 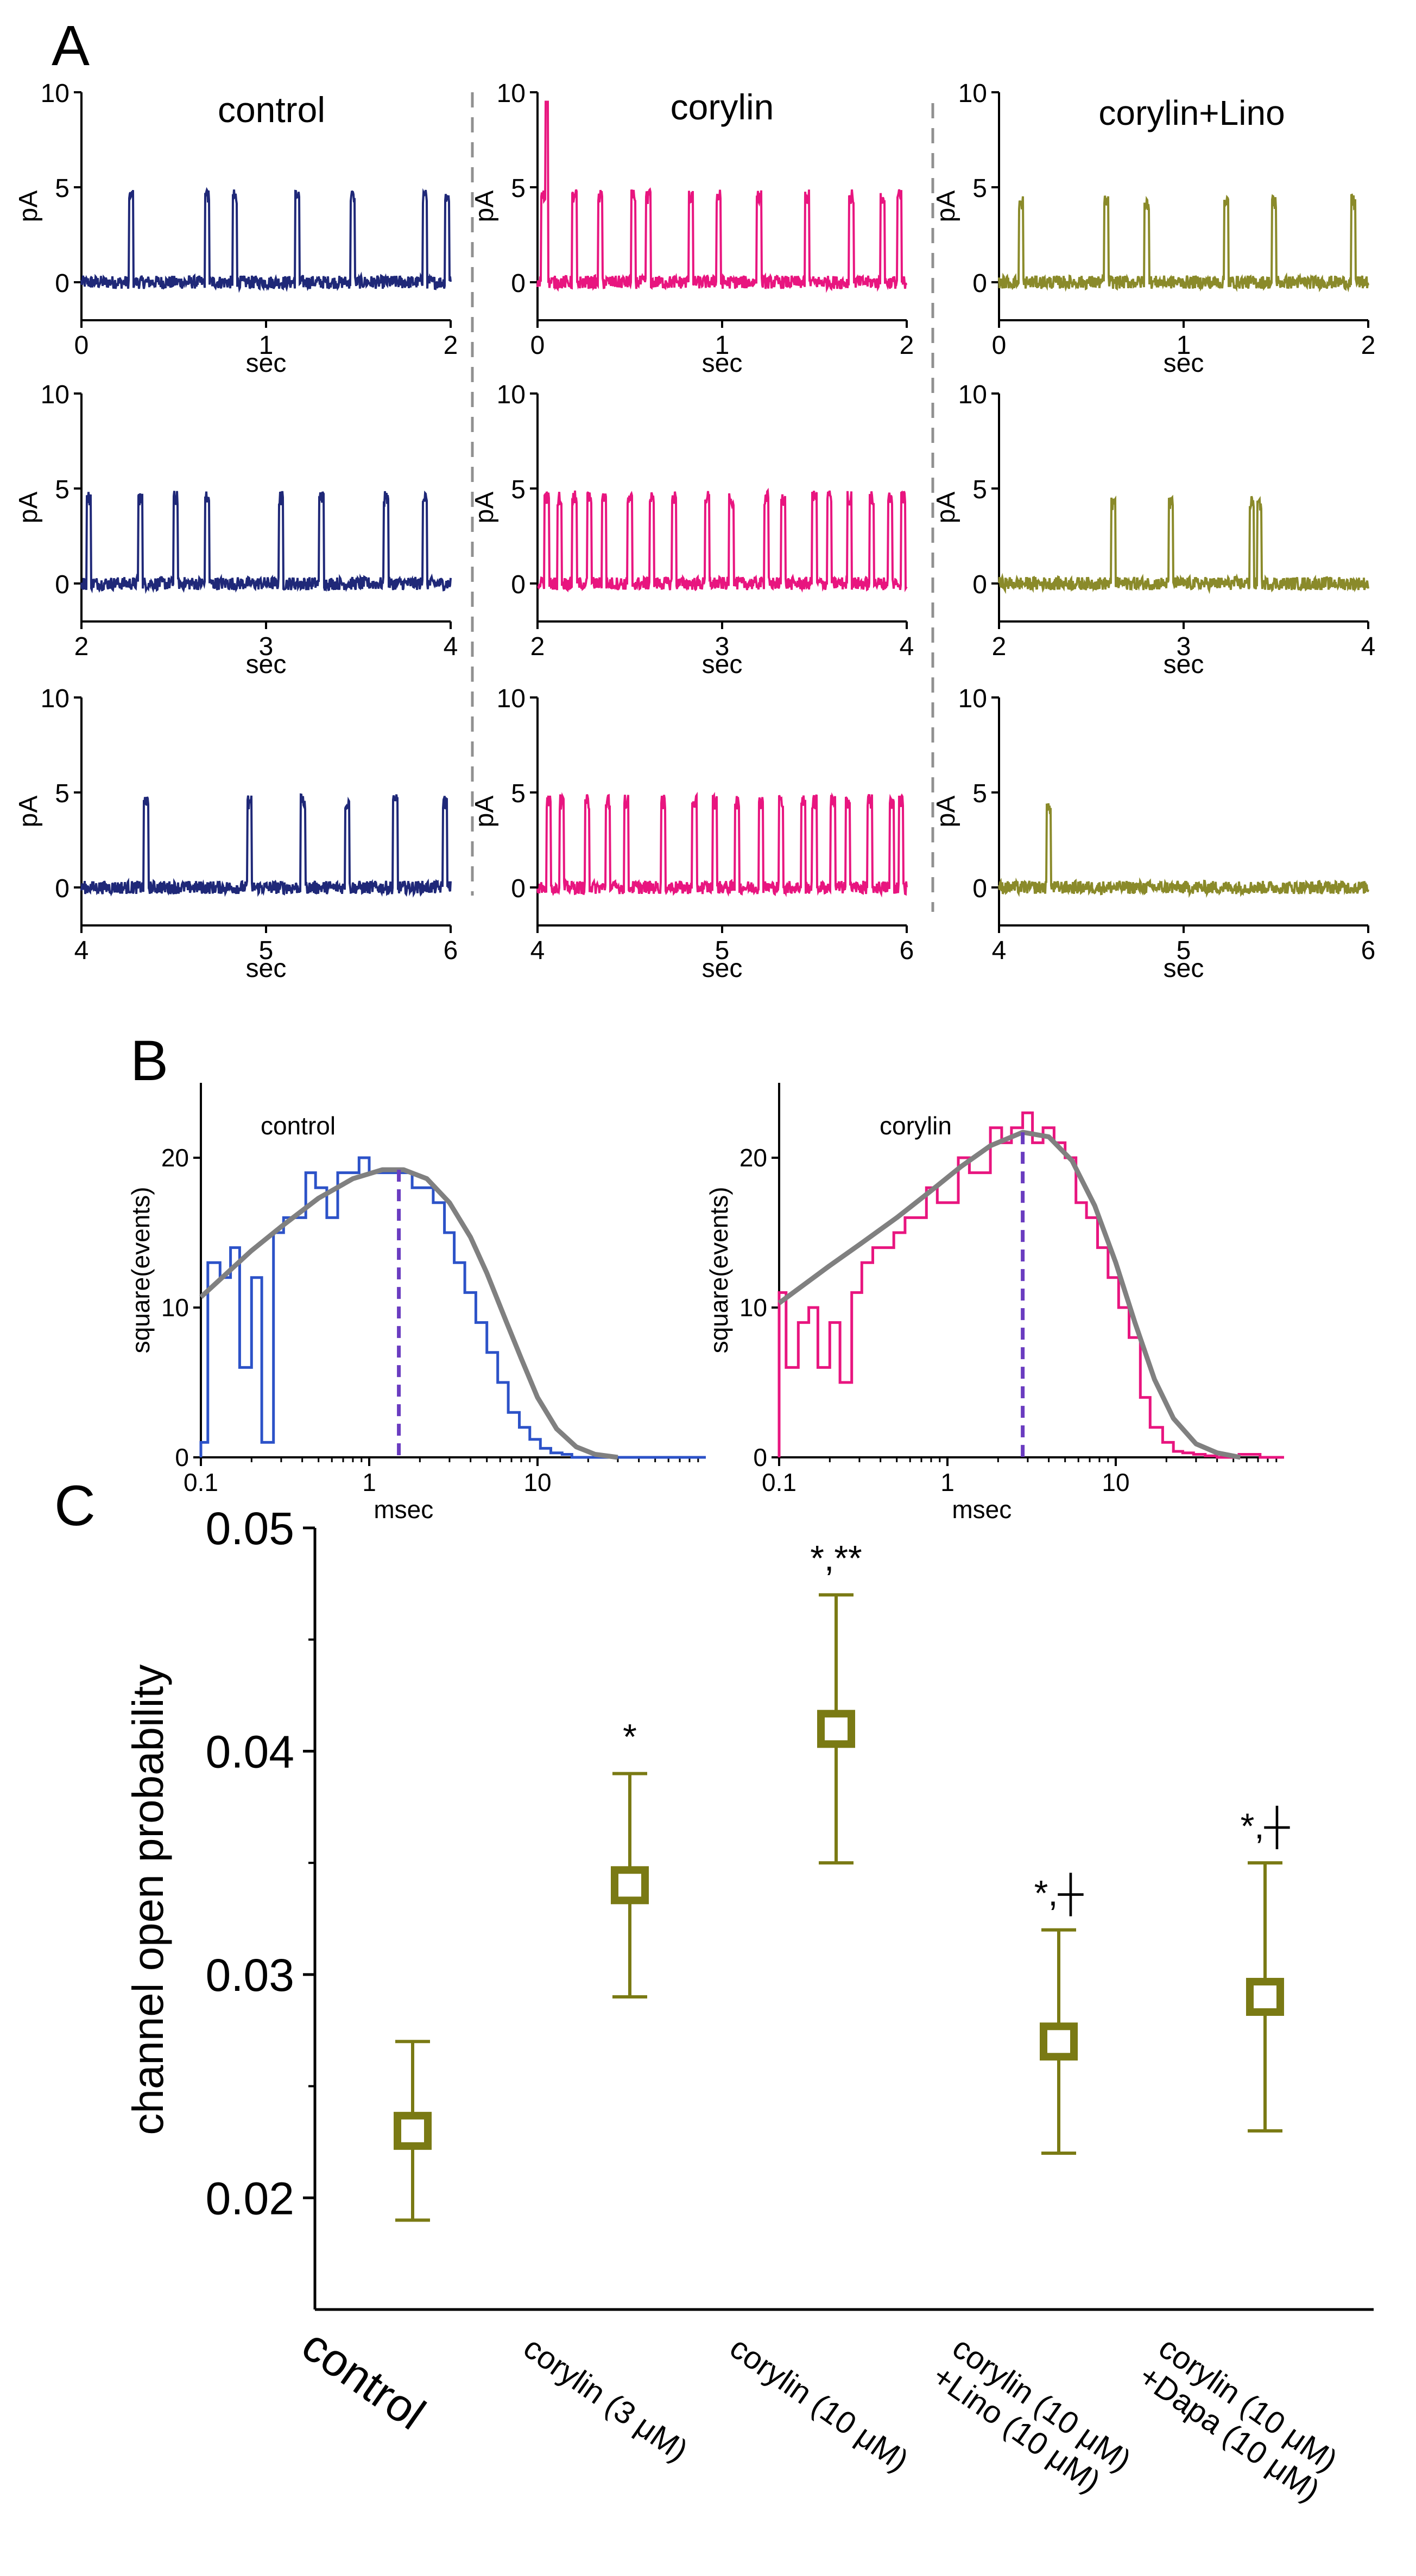 I want to click on c-y-tick-label: 0.04, so click(x=250, y=1751).